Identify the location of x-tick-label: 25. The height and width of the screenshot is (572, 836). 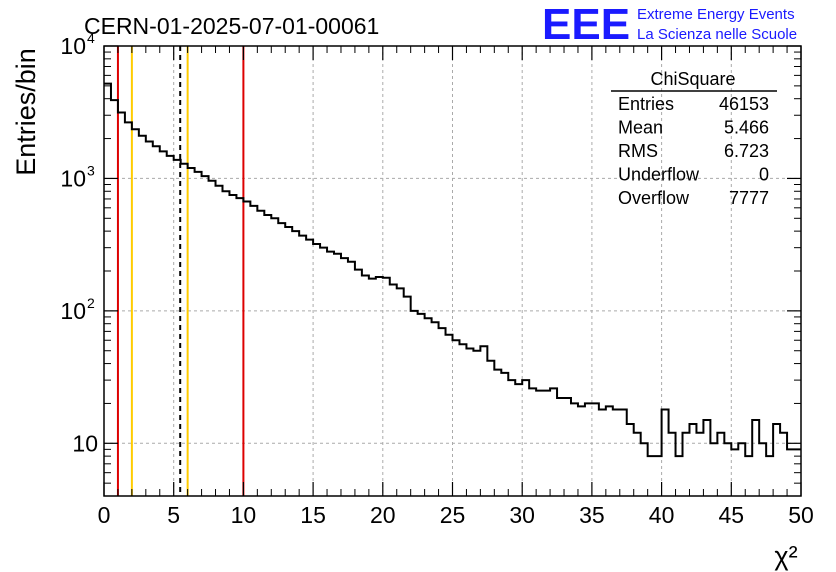
(453, 515).